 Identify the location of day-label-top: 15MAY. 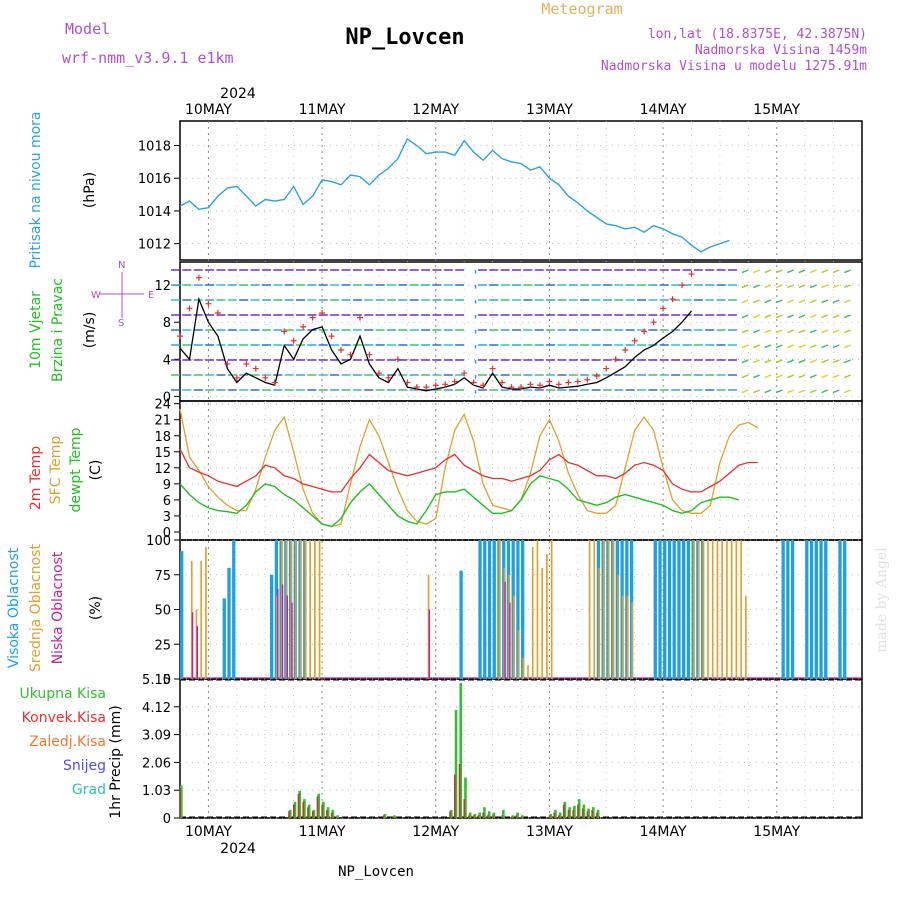
(776, 110).